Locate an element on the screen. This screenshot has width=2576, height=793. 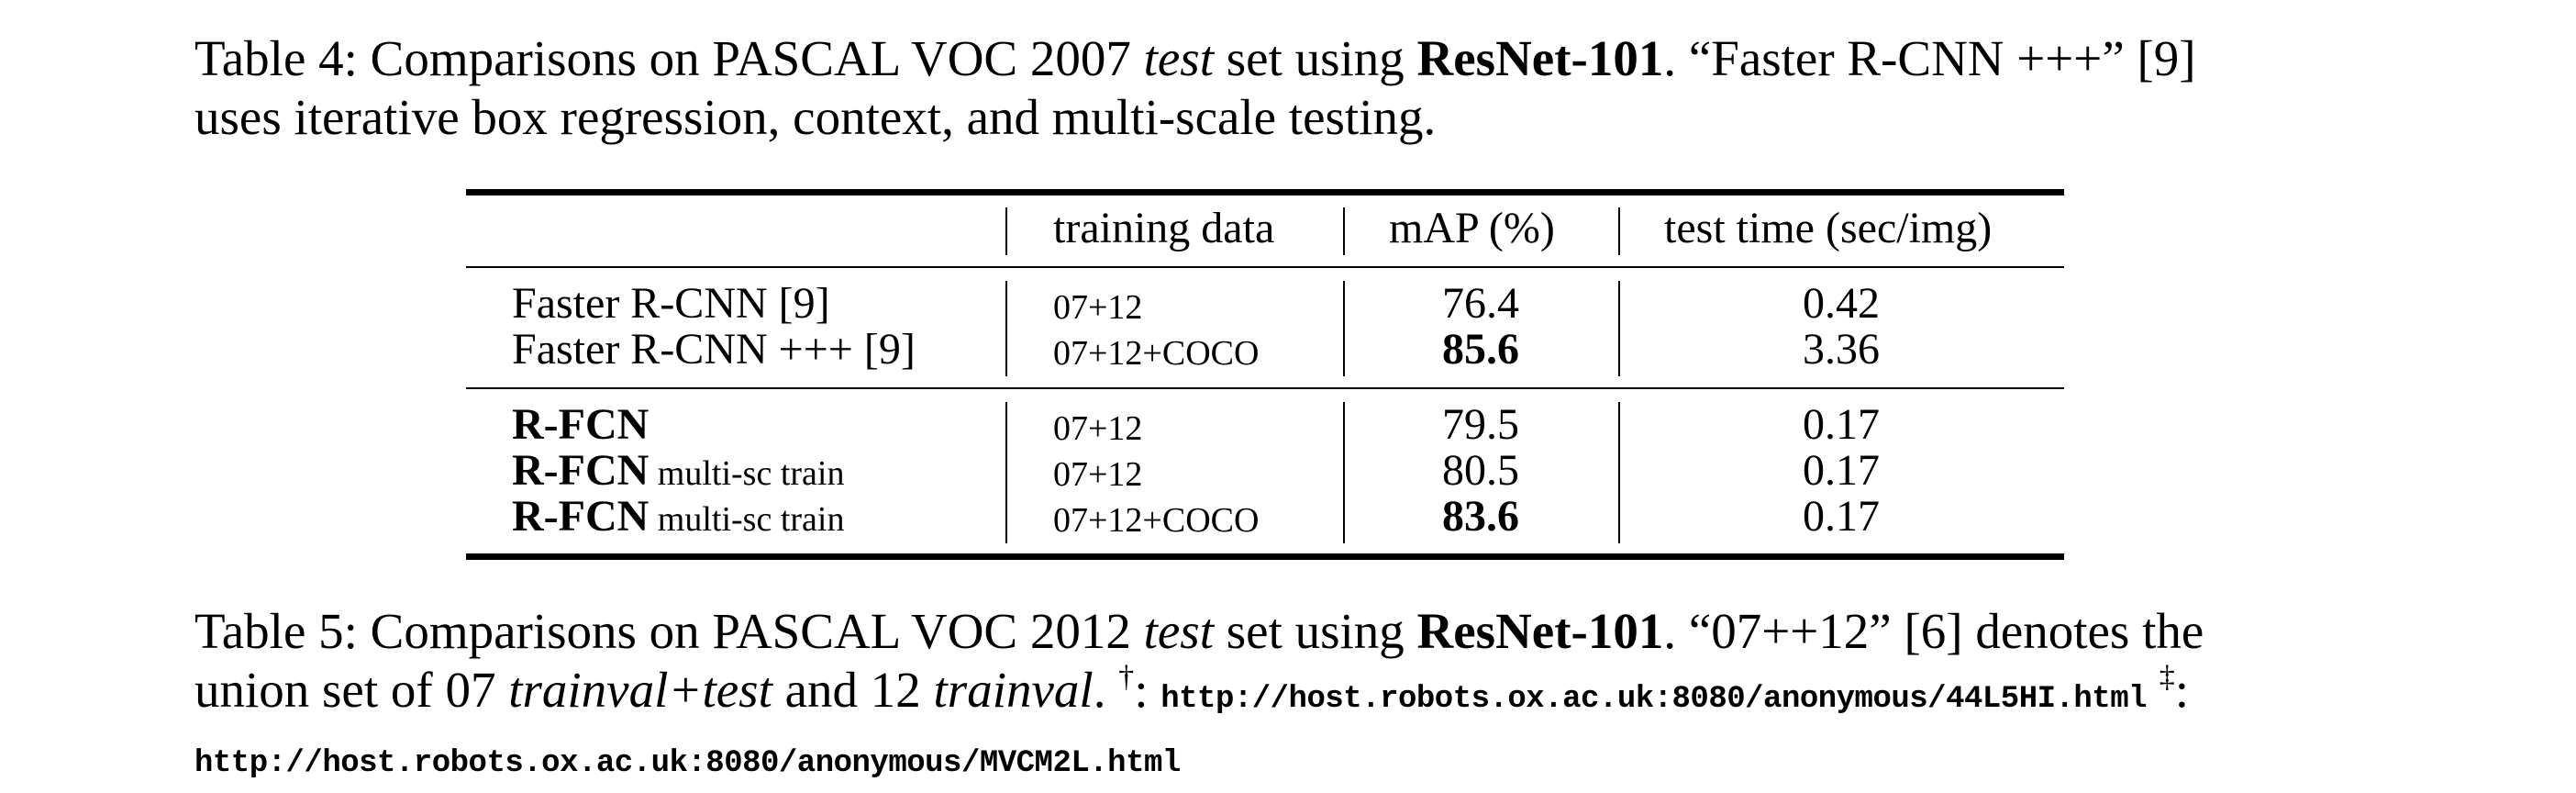
caption-text: . “Faster R-CNN +++” [9] is located at coordinates (1929, 58).